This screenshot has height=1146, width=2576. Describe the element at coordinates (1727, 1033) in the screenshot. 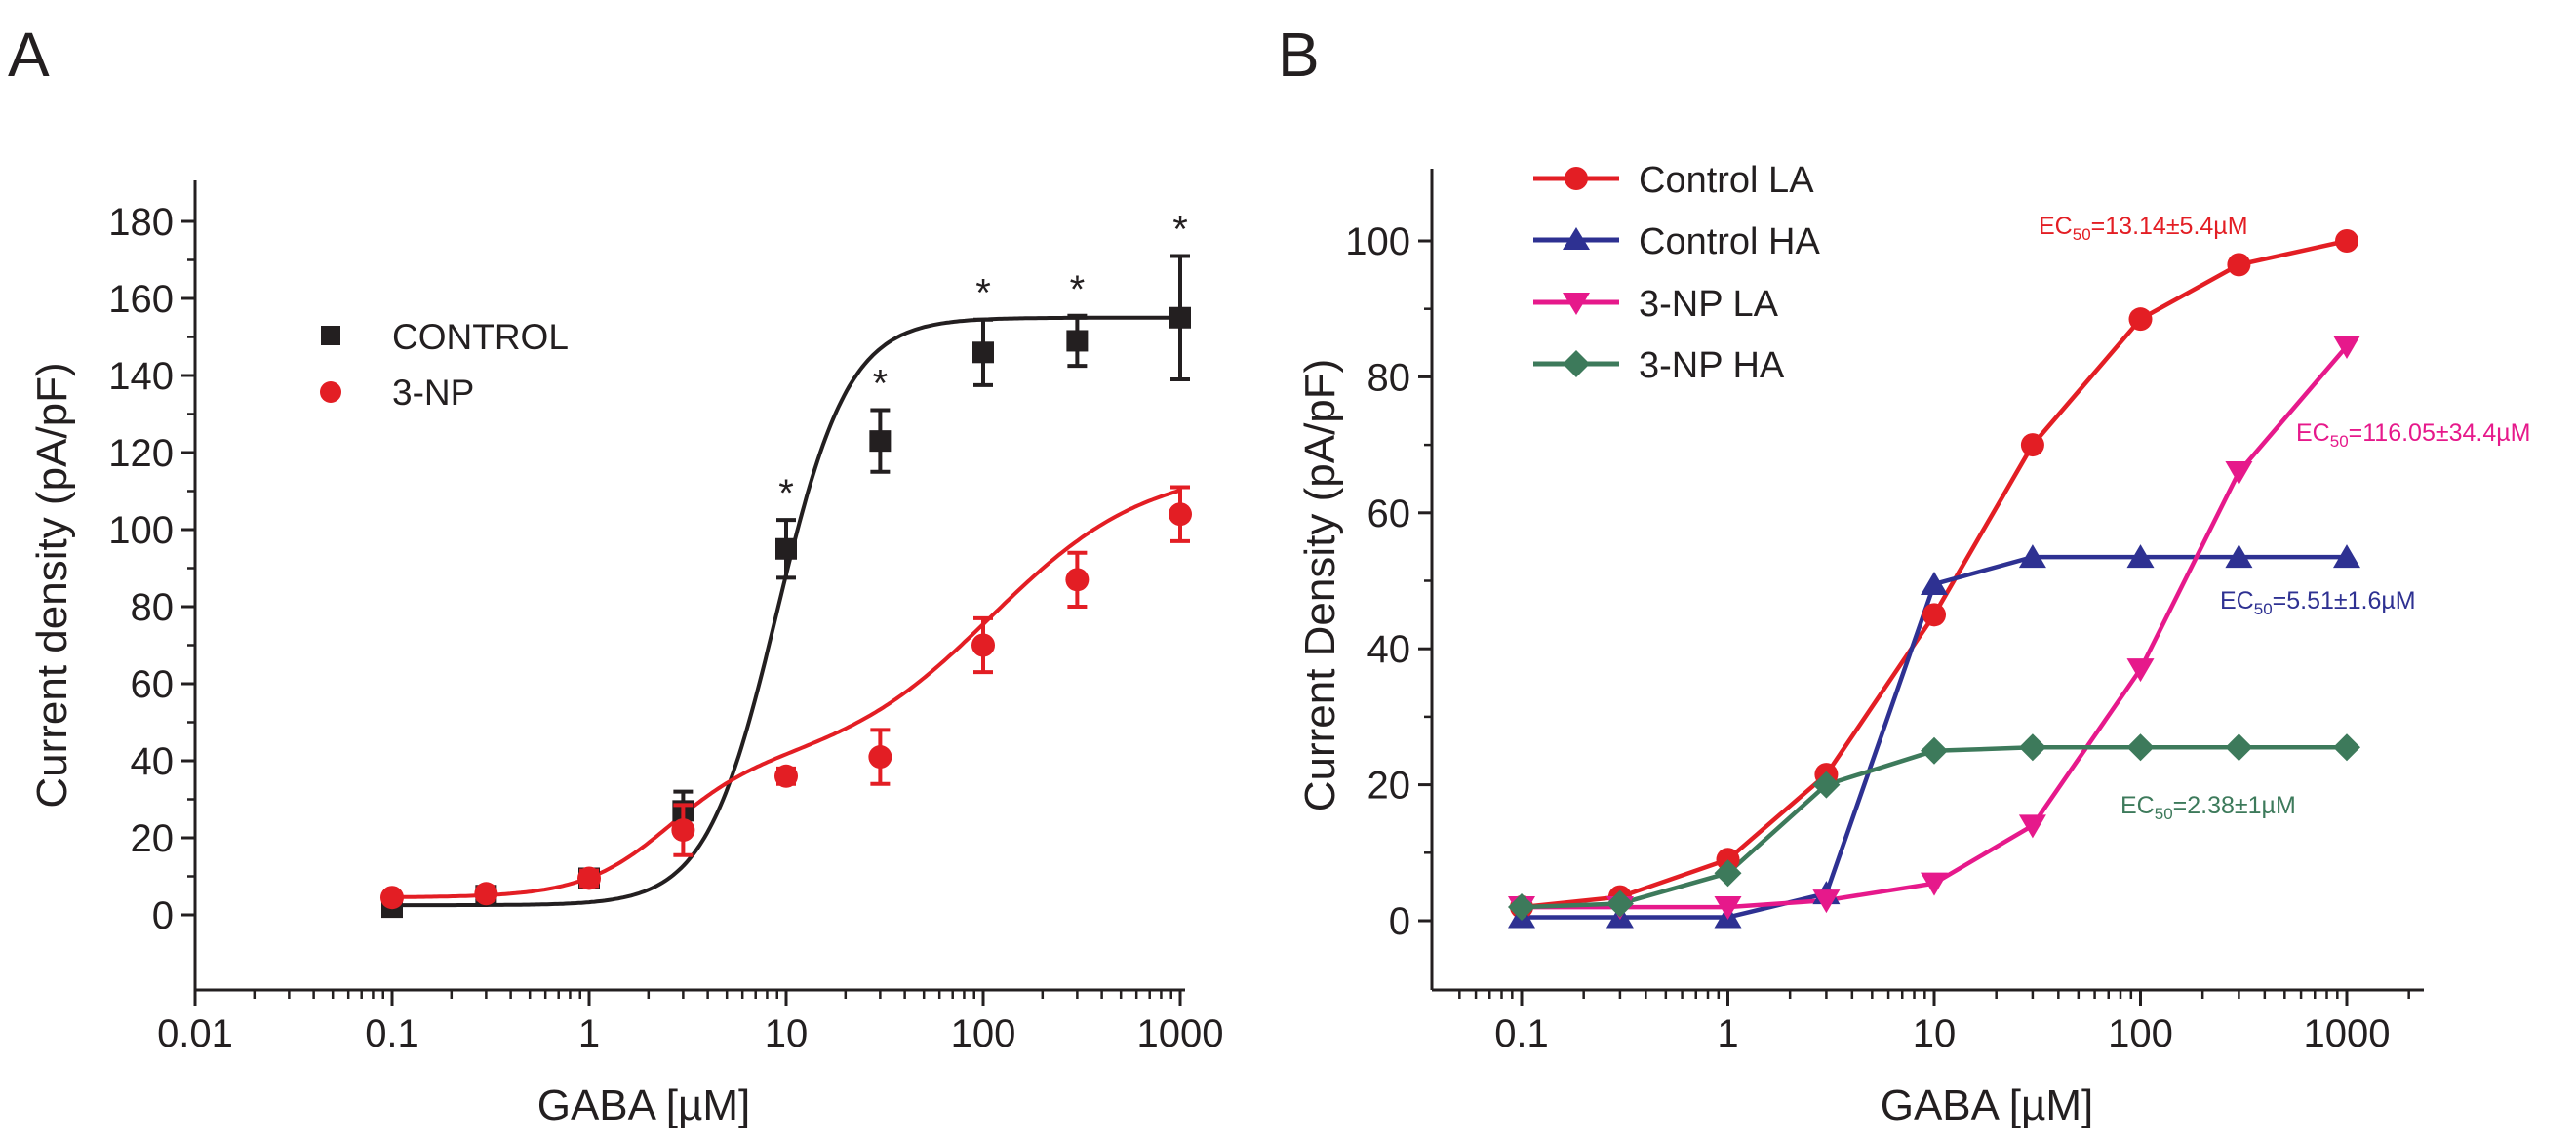

I see `panel-b-x-tick-label: 1` at that location.